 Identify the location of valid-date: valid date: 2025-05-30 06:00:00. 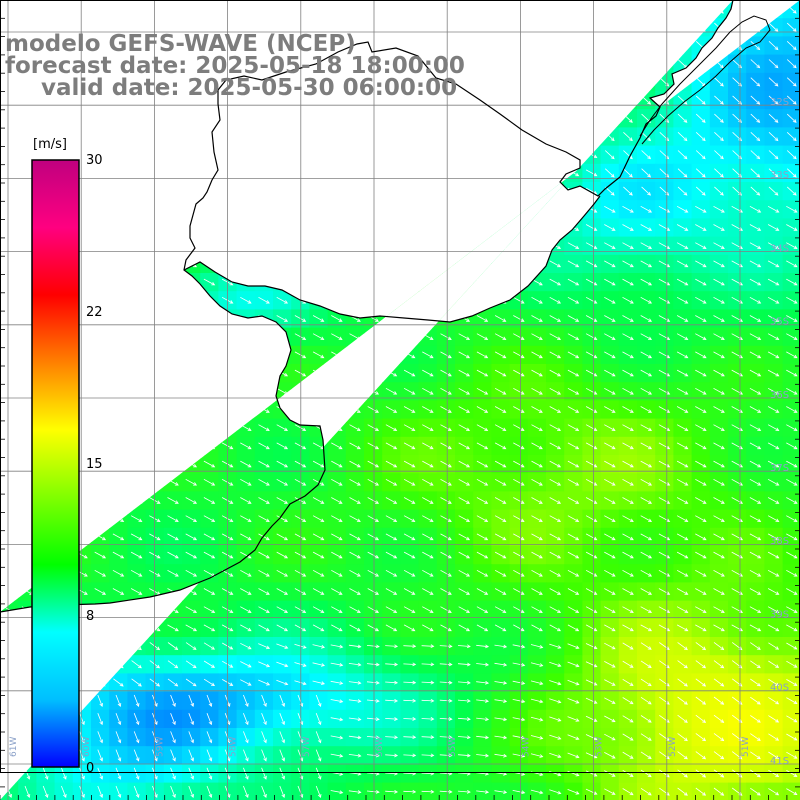
(249, 88).